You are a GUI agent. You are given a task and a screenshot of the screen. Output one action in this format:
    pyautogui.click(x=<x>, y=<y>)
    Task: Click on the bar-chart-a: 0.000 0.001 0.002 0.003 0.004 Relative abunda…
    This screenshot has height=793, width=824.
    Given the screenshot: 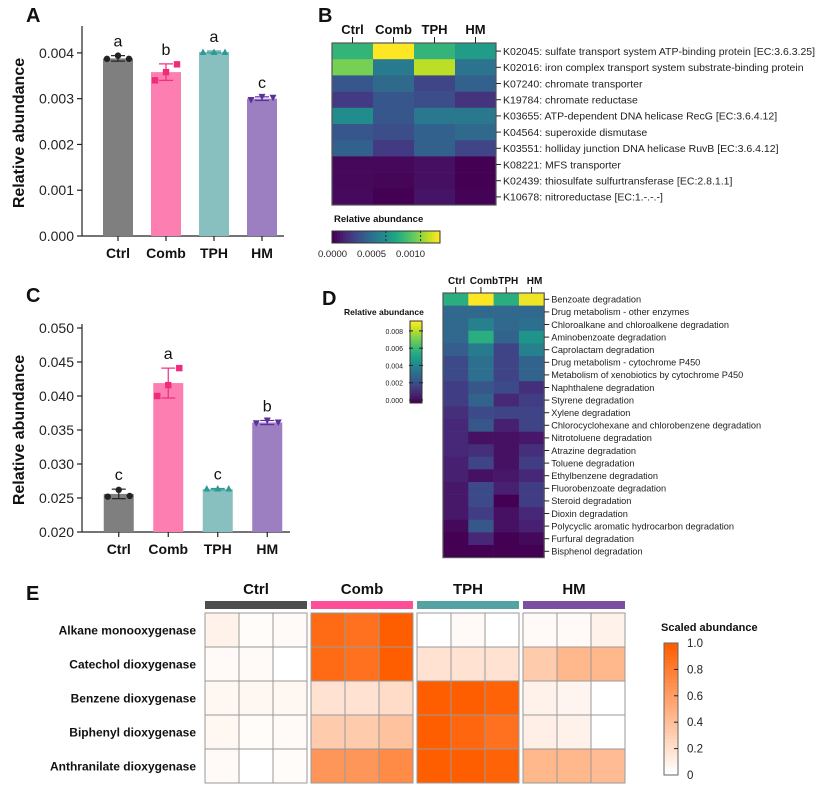 What is the action you would take?
    pyautogui.click(x=147, y=143)
    